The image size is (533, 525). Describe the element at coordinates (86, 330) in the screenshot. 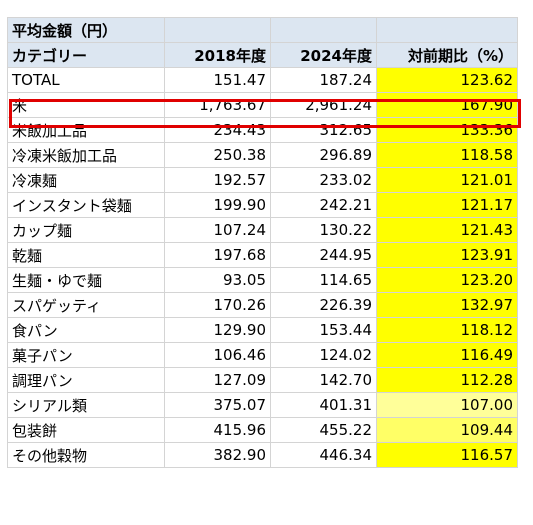

I see `category-cell: 食パン` at that location.